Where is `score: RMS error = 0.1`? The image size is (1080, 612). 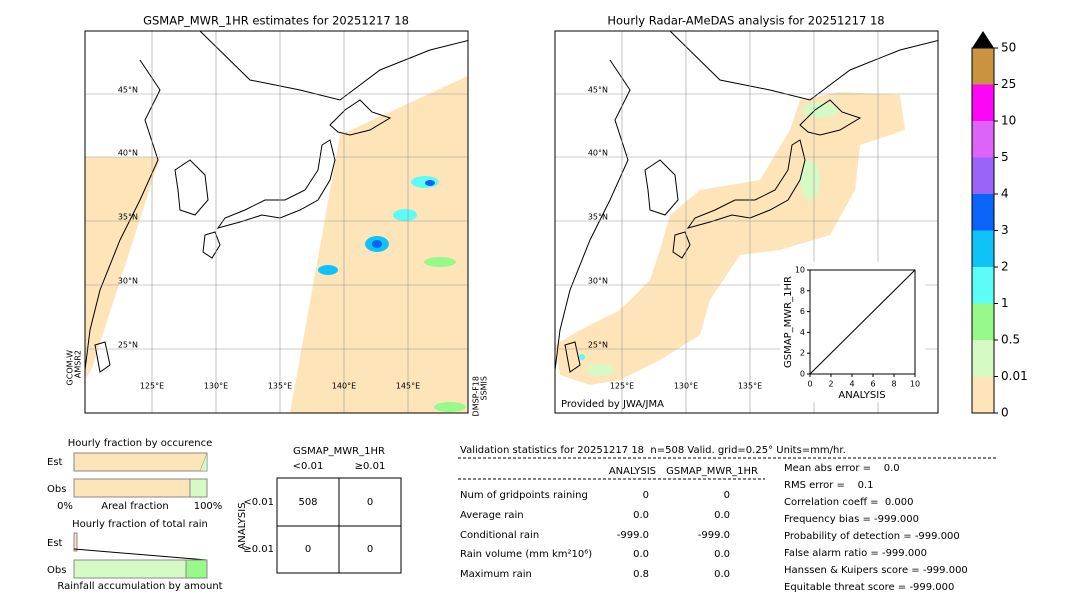 score: RMS error = 0.1 is located at coordinates (829, 485).